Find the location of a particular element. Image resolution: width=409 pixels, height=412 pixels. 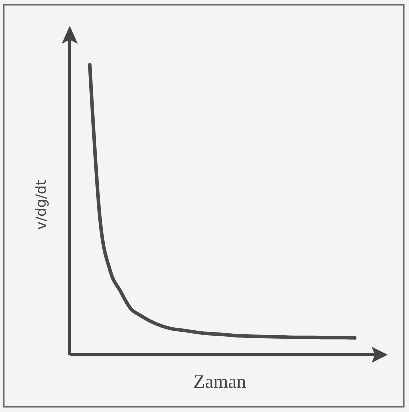

y-axis-title: v/dg/dt is located at coordinates (42, 205).